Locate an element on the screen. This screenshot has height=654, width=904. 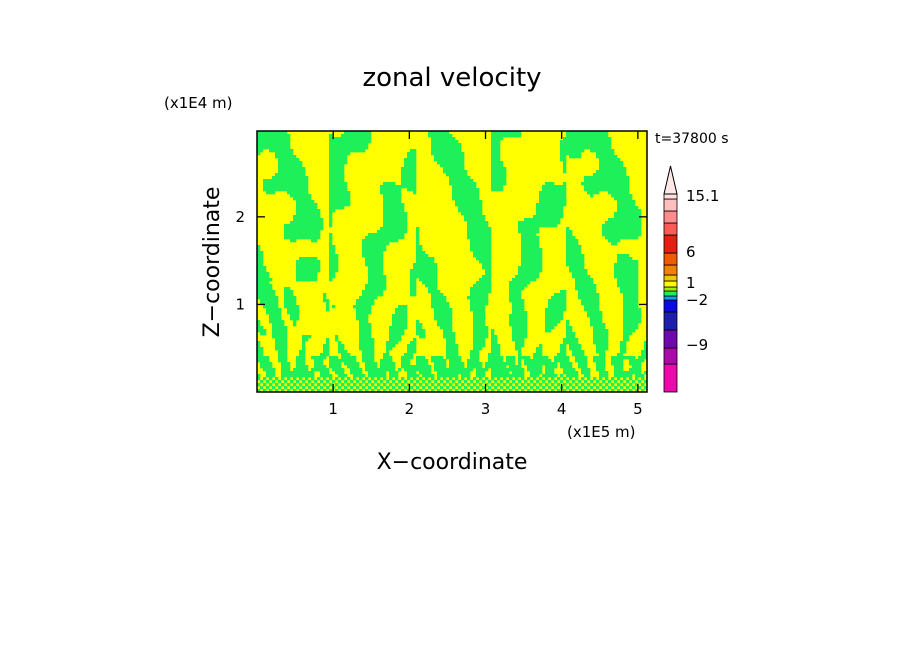
chart-title: zonal velocity is located at coordinates (451, 78).